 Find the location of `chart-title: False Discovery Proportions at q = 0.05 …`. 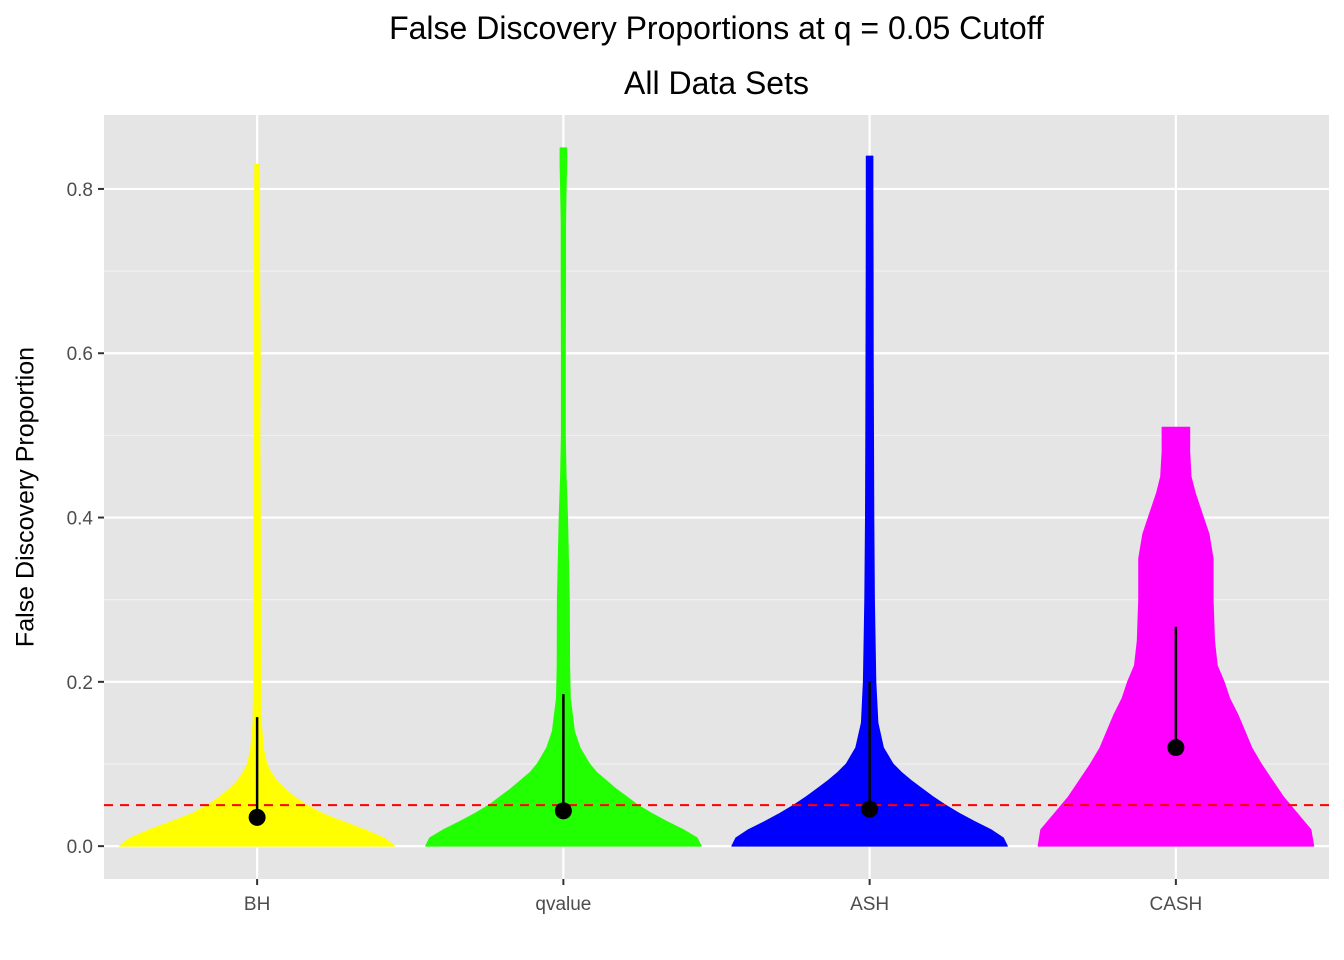

chart-title: False Discovery Proportions at q = 0.05 … is located at coordinates (716, 28).